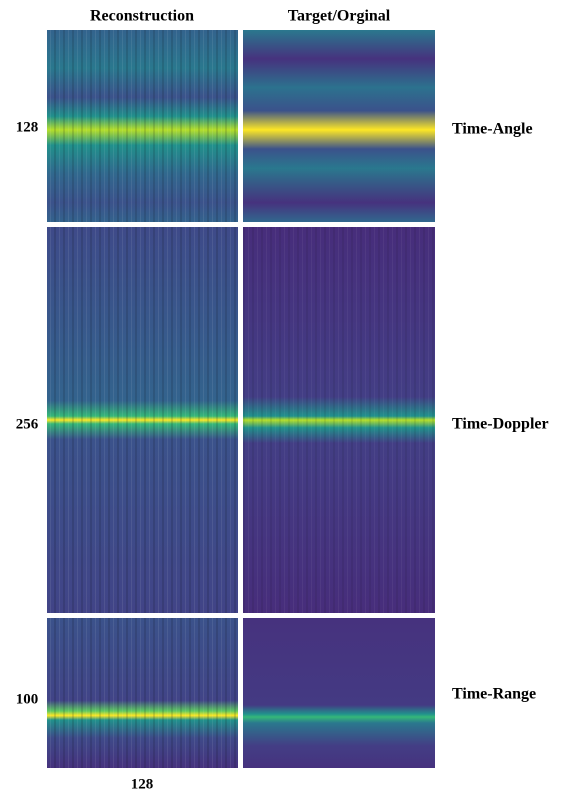 This screenshot has width=575, height=793. I want to click on row-label: Time-Doppler, so click(500, 424).